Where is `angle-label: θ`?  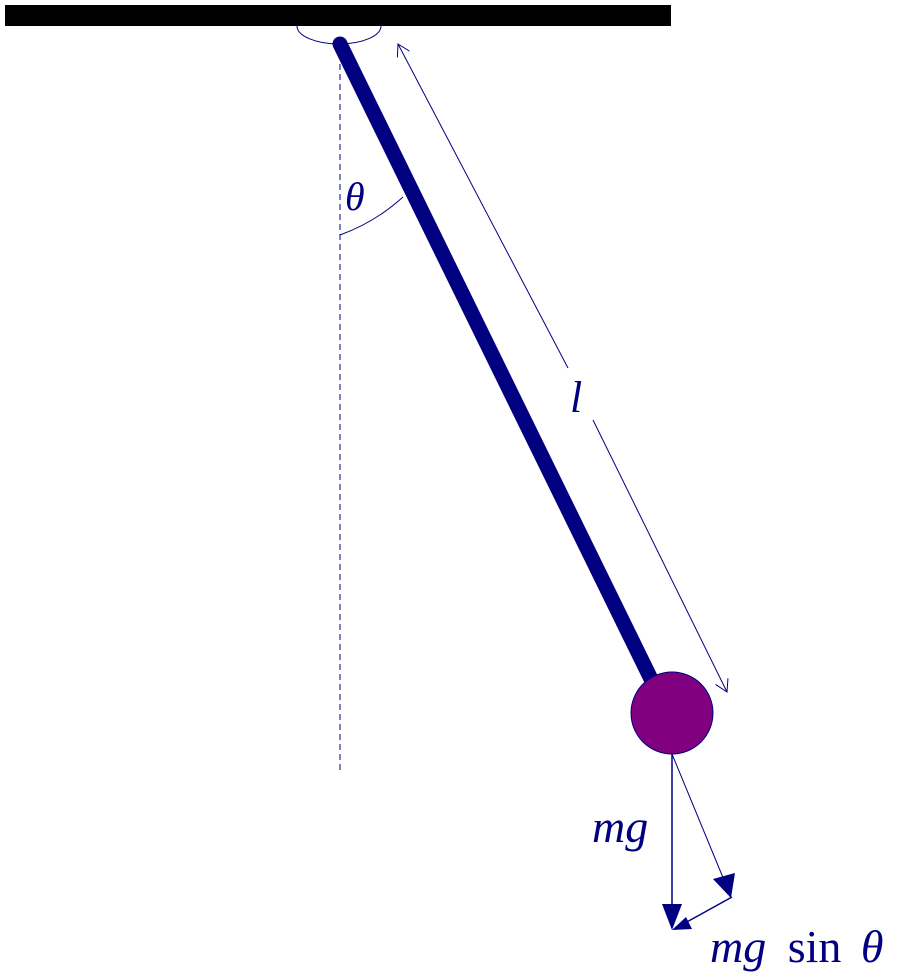
angle-label: θ is located at coordinates (355, 196).